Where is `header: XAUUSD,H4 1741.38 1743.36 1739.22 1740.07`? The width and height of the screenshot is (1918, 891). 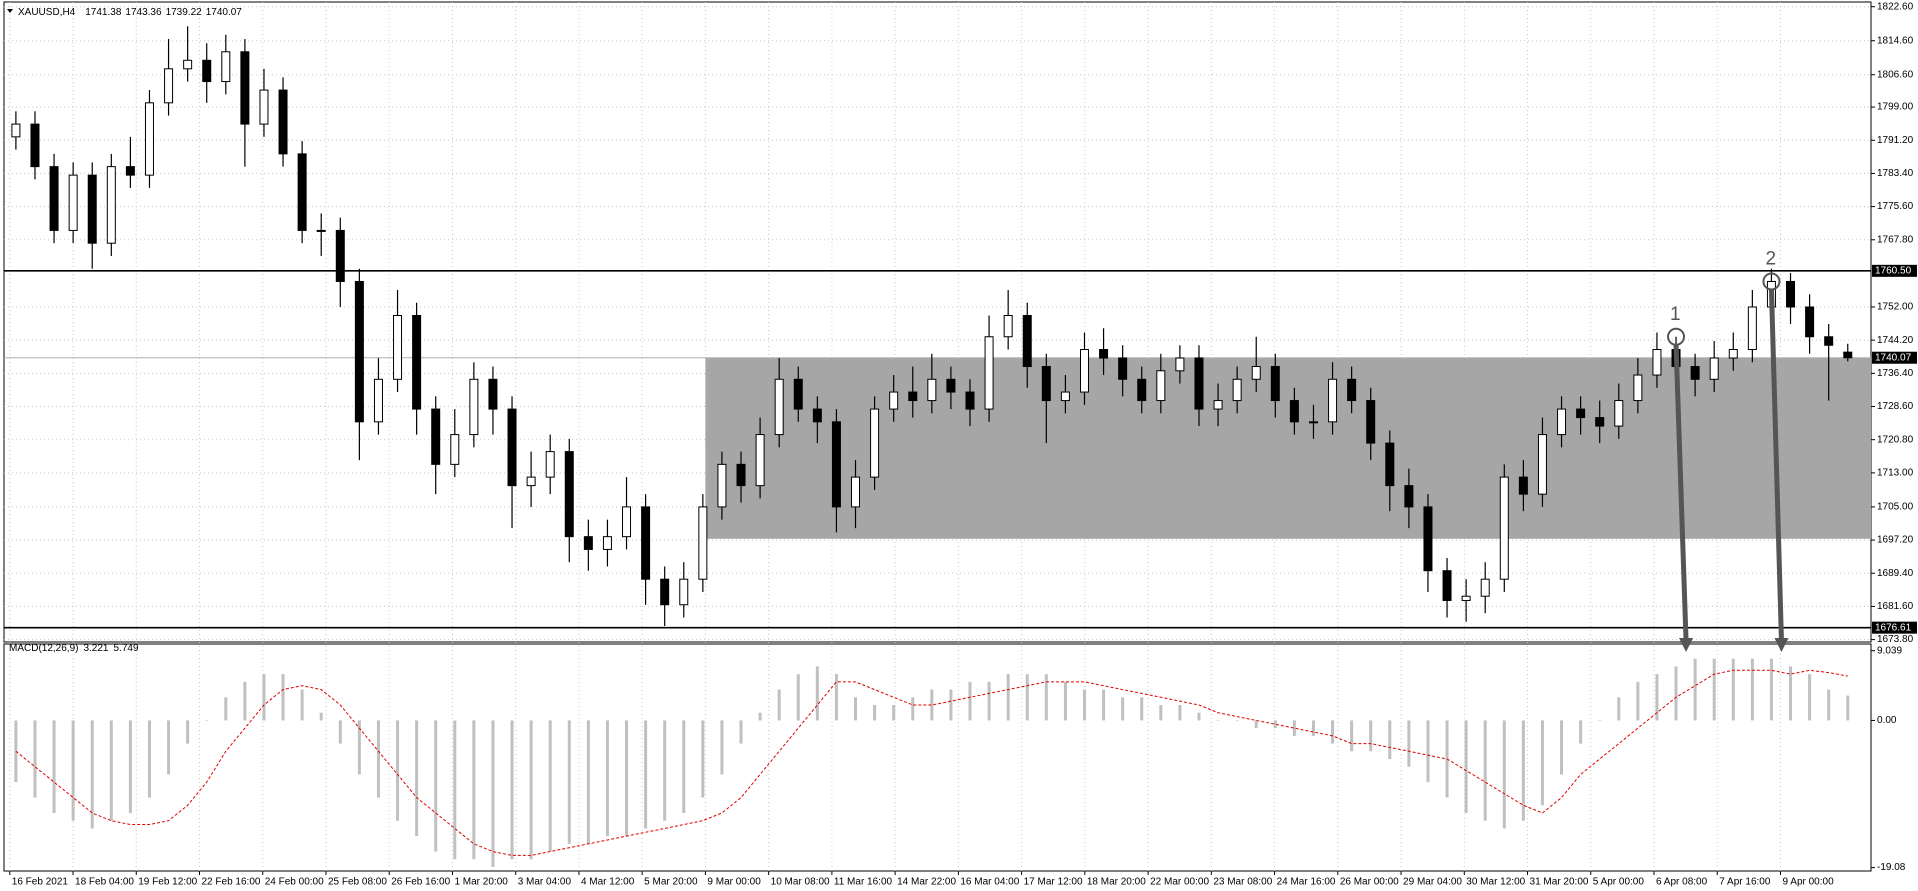
header: XAUUSD,H4 1741.38 1743.36 1739.22 1740.07 is located at coordinates (130, 12).